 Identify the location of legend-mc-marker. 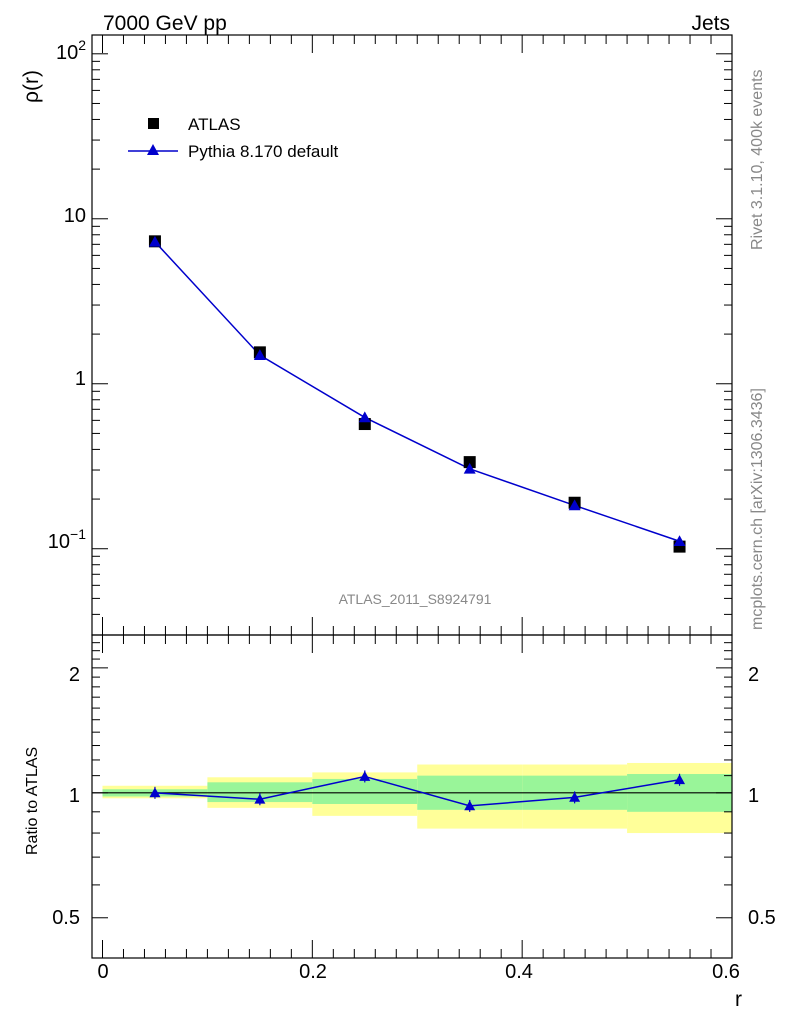
(153, 149).